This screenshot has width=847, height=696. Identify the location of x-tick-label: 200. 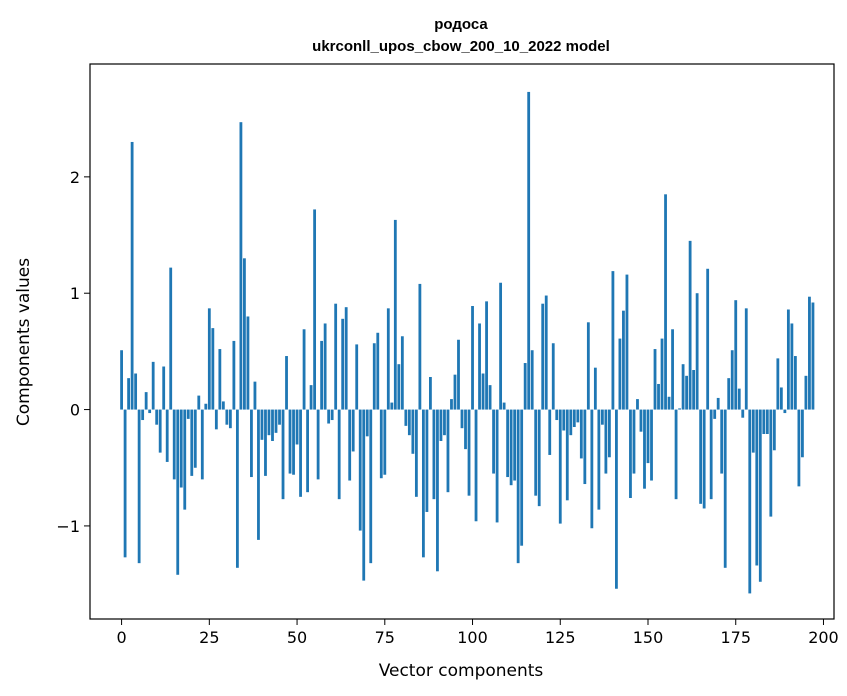
(823, 637).